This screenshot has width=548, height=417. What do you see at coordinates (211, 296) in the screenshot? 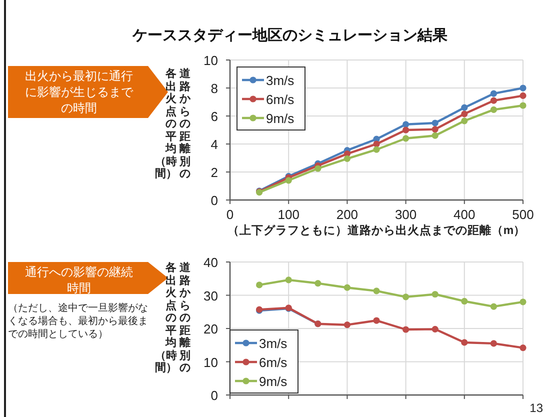
I see `y-tick-label: 30` at bounding box center [211, 296].